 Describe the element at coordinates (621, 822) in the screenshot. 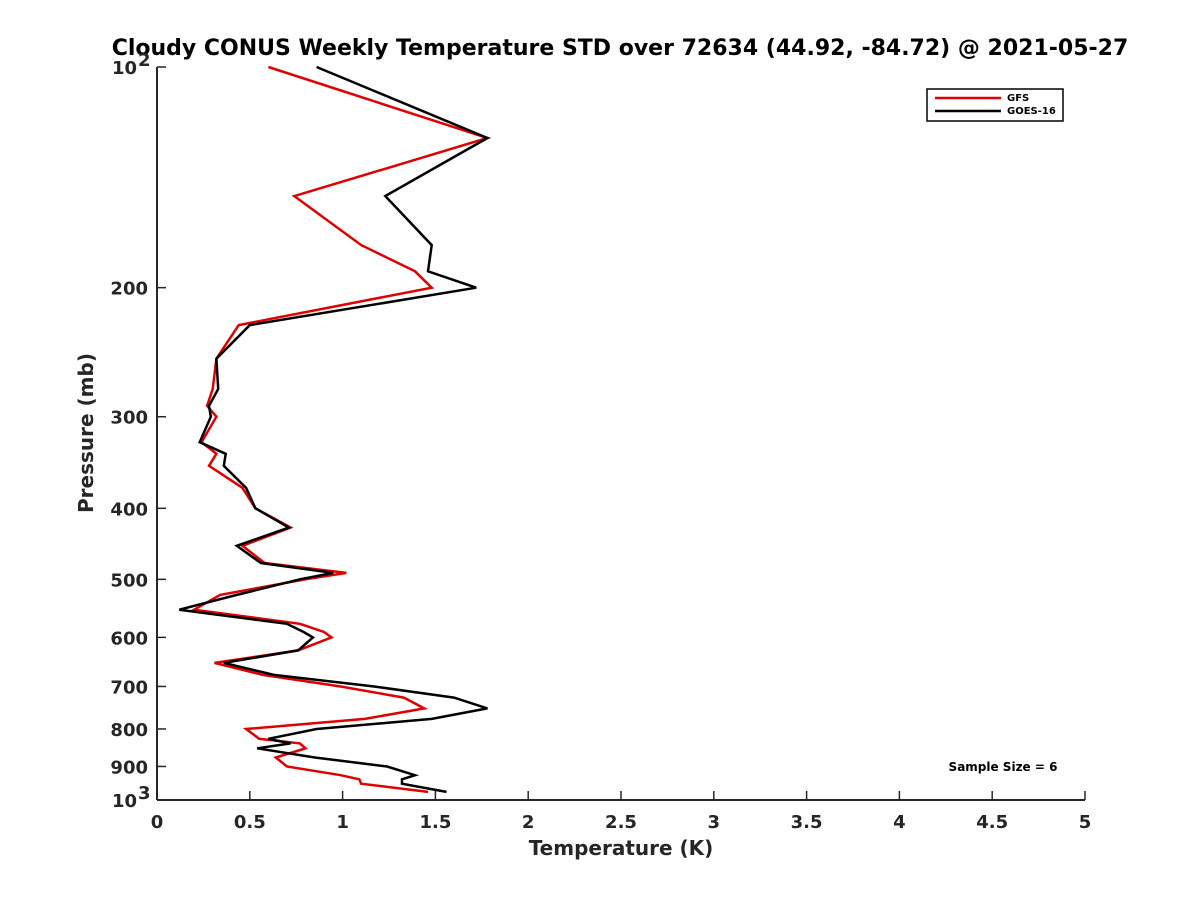

I see `x-tick-label: 2.5` at that location.